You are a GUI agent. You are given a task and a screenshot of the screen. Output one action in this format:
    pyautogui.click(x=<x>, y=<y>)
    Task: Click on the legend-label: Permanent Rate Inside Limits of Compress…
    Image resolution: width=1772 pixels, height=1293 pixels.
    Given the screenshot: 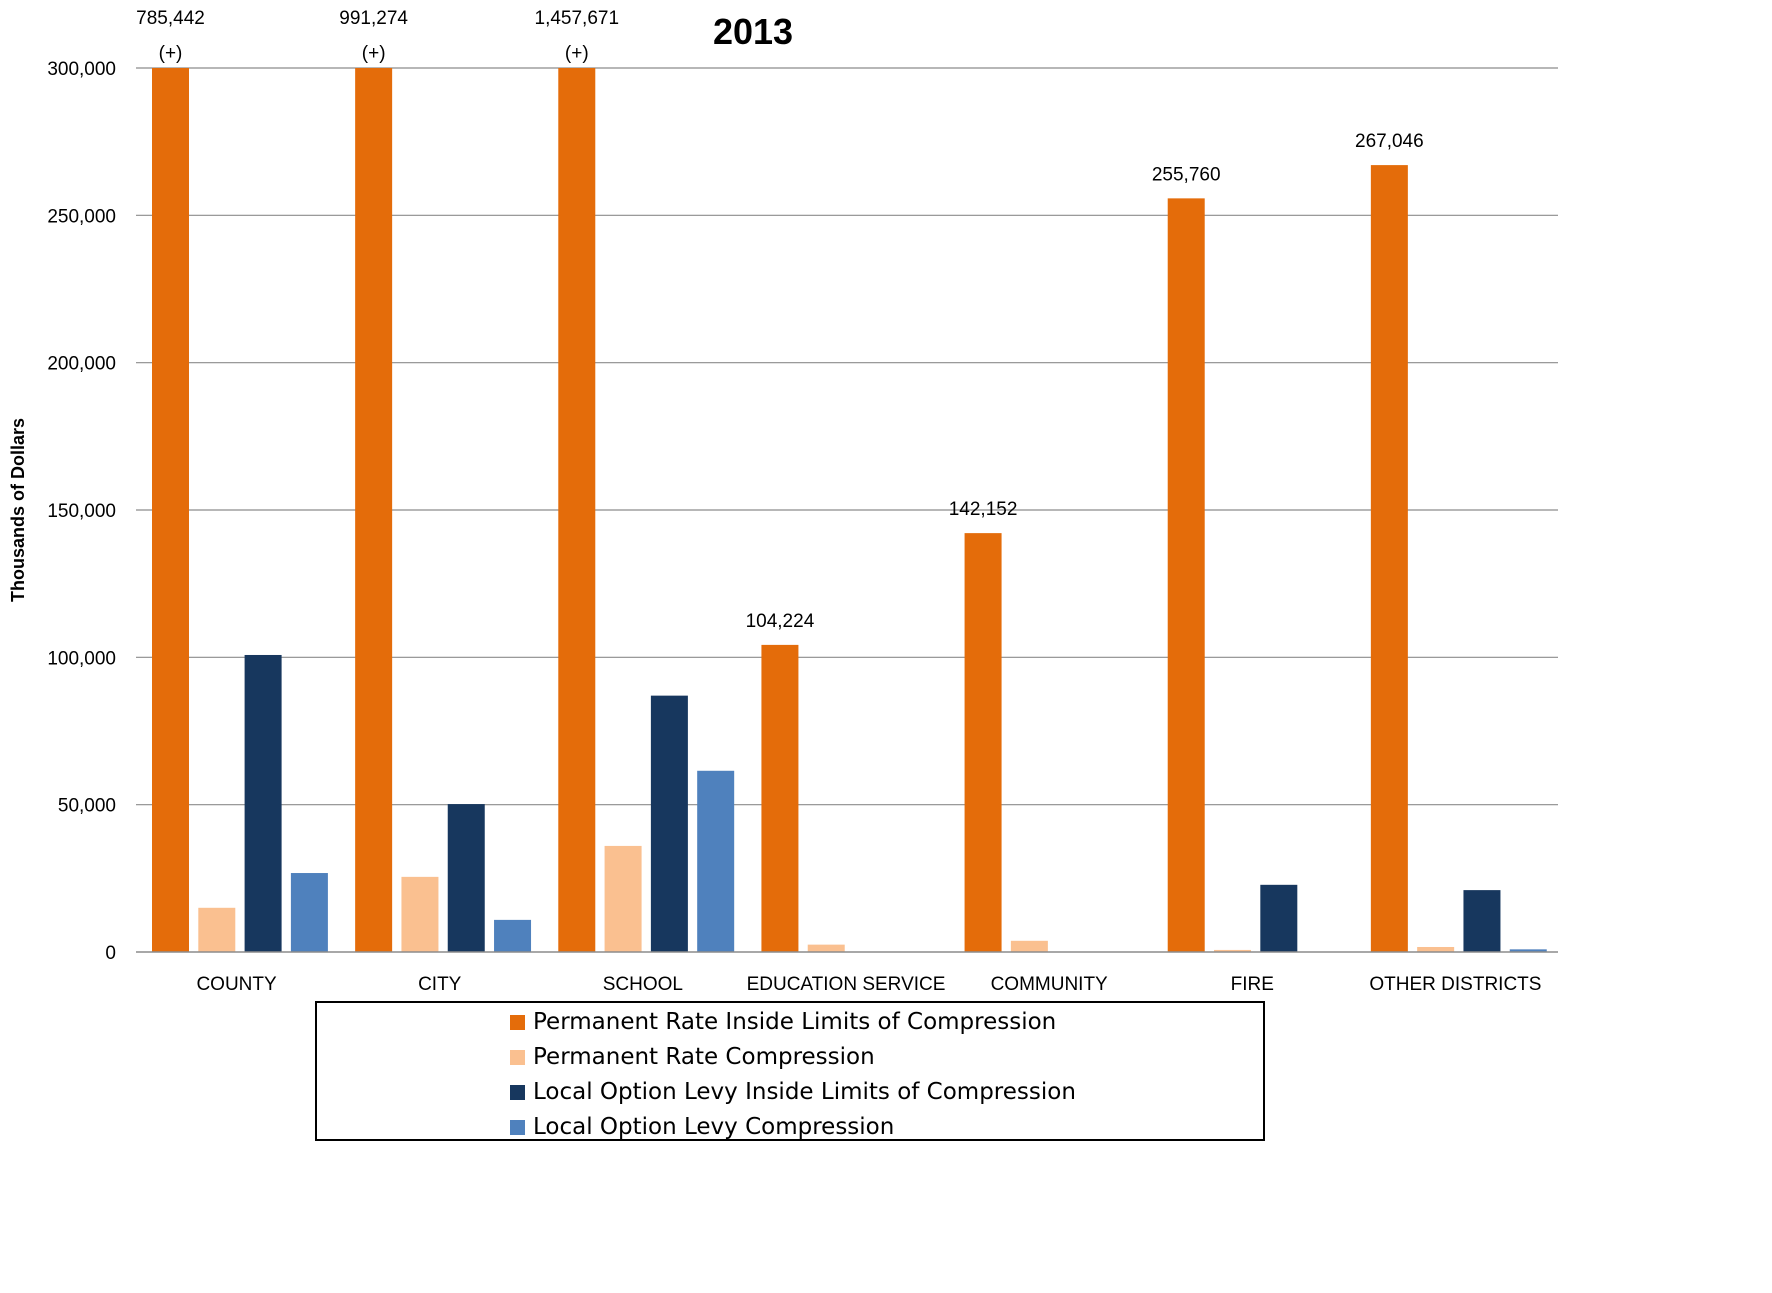 What is the action you would take?
    pyautogui.click(x=794, y=1022)
    